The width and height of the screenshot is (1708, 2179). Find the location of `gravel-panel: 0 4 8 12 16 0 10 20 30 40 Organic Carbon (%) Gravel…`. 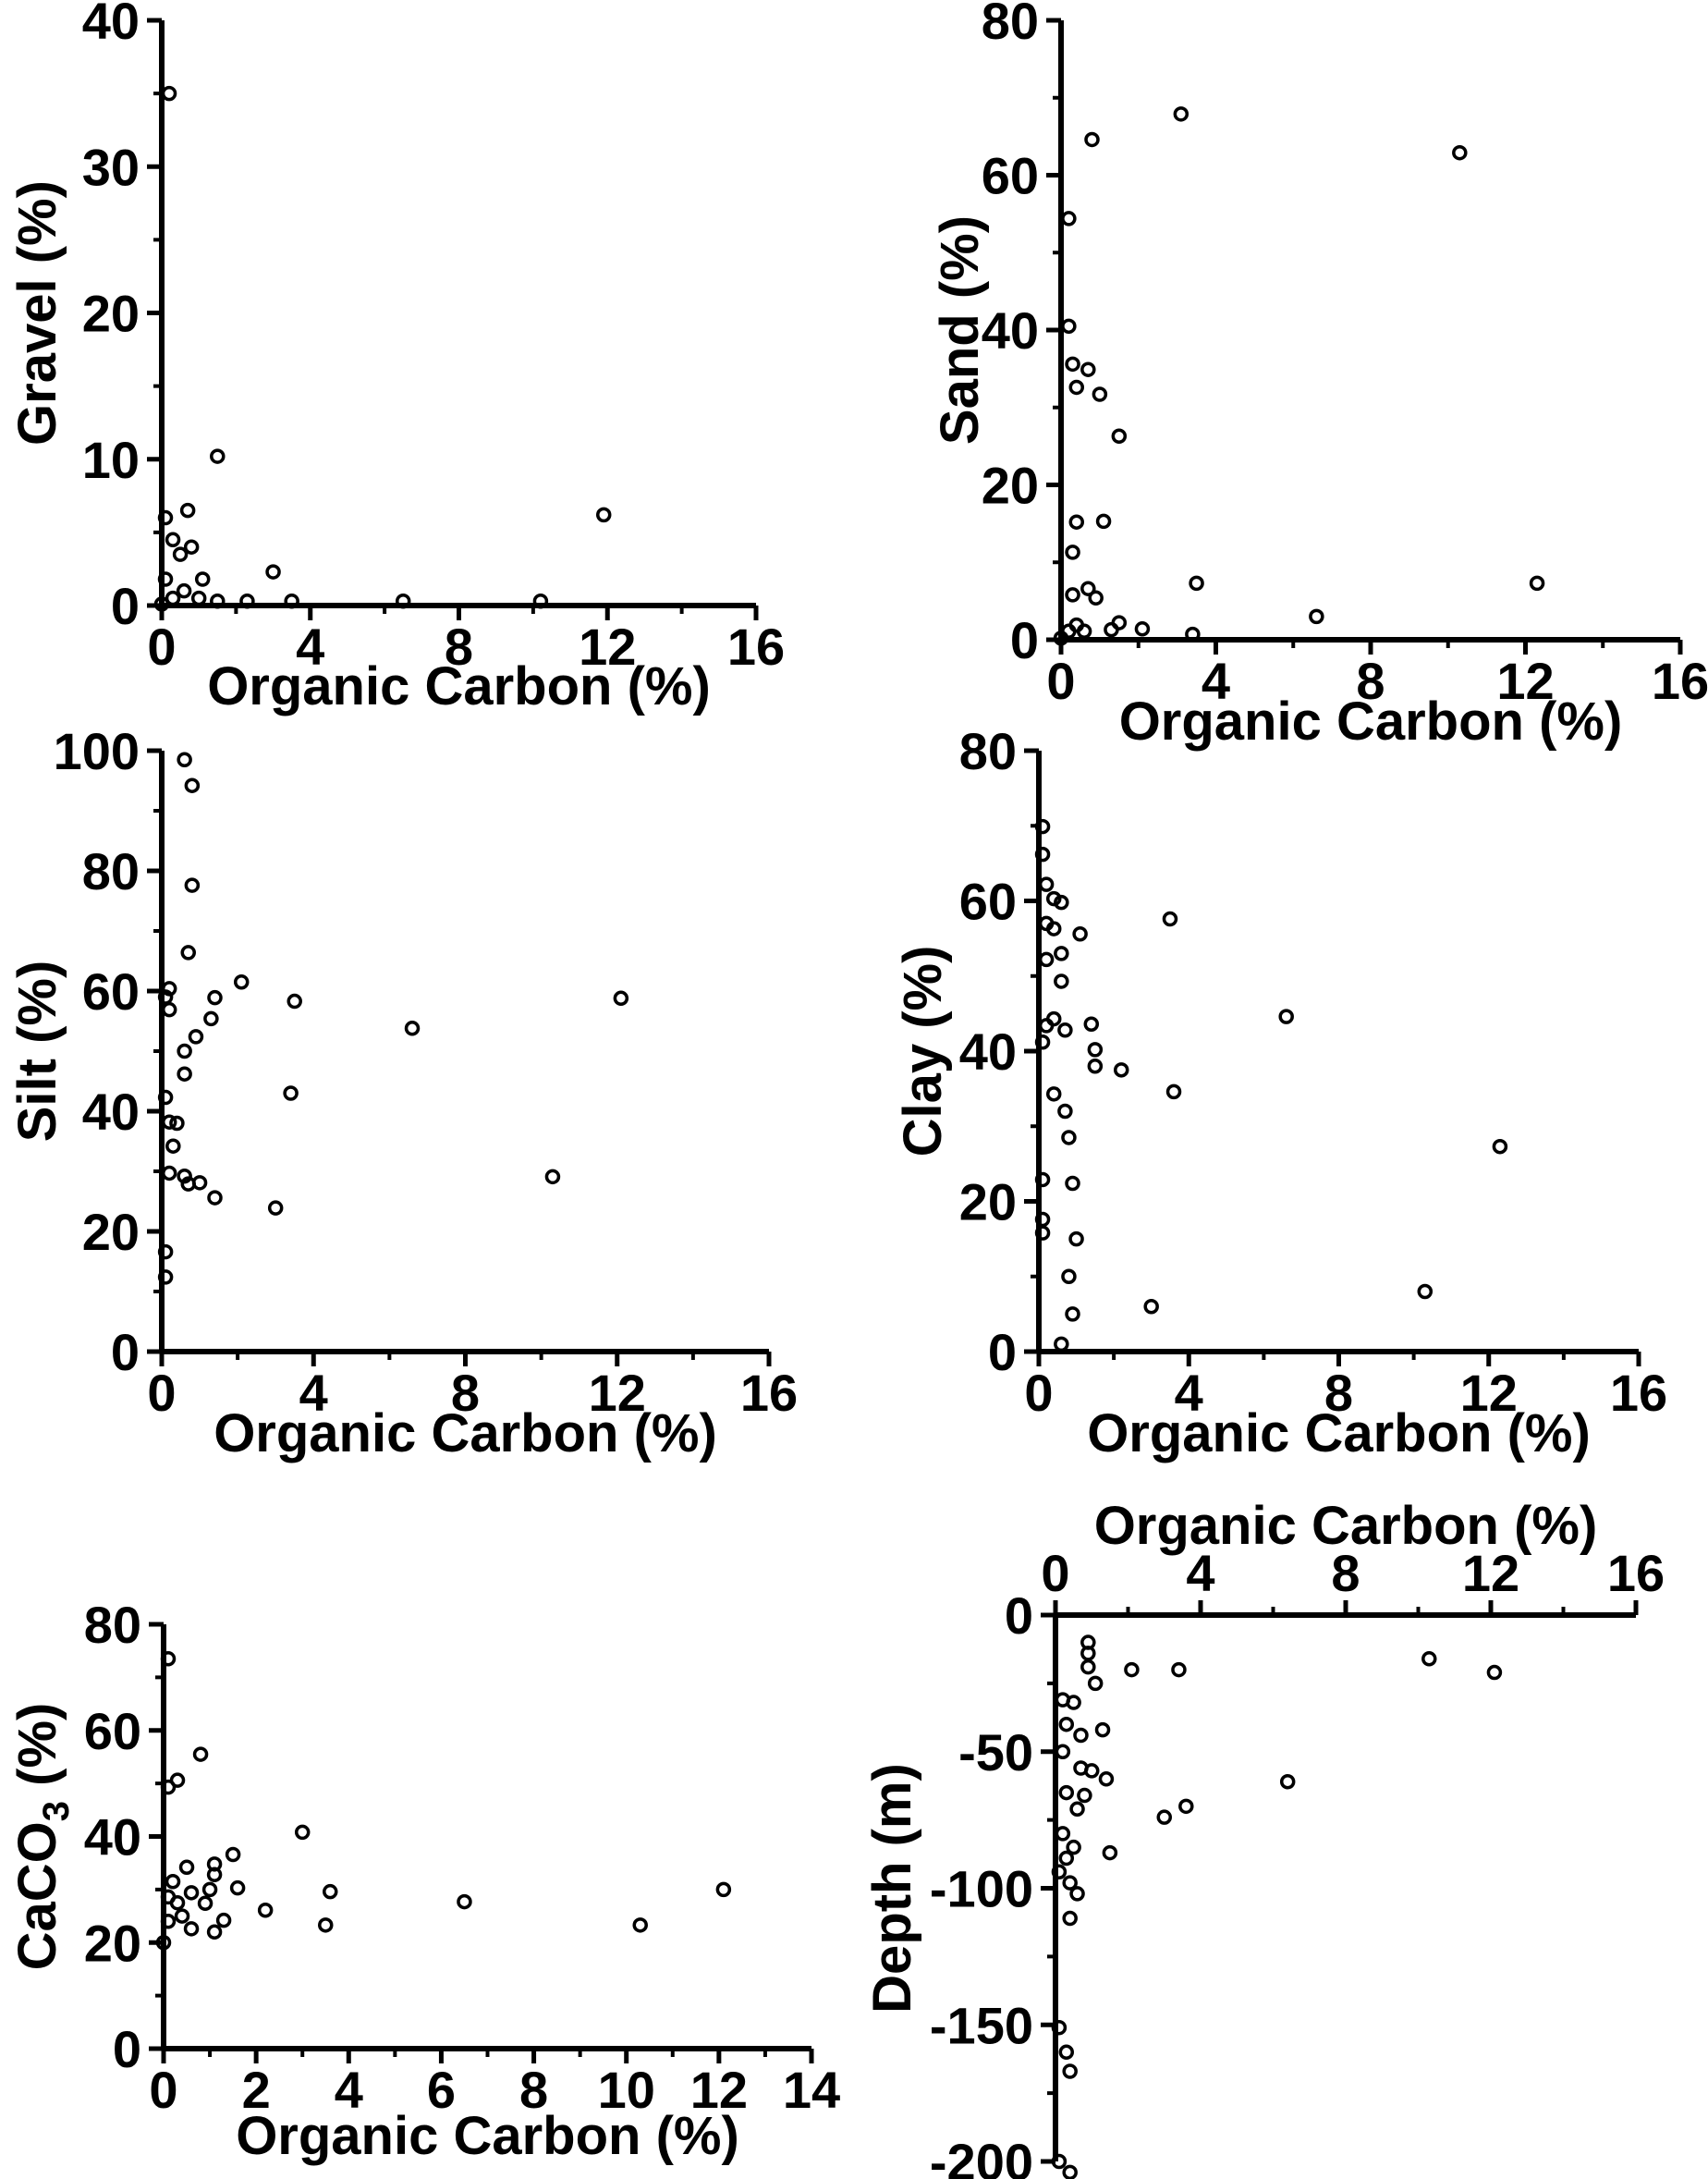

gravel-panel: 0 4 8 12 16 0 10 20 30 40 Organic Carbon (%) Gravel… is located at coordinates (396, 358).